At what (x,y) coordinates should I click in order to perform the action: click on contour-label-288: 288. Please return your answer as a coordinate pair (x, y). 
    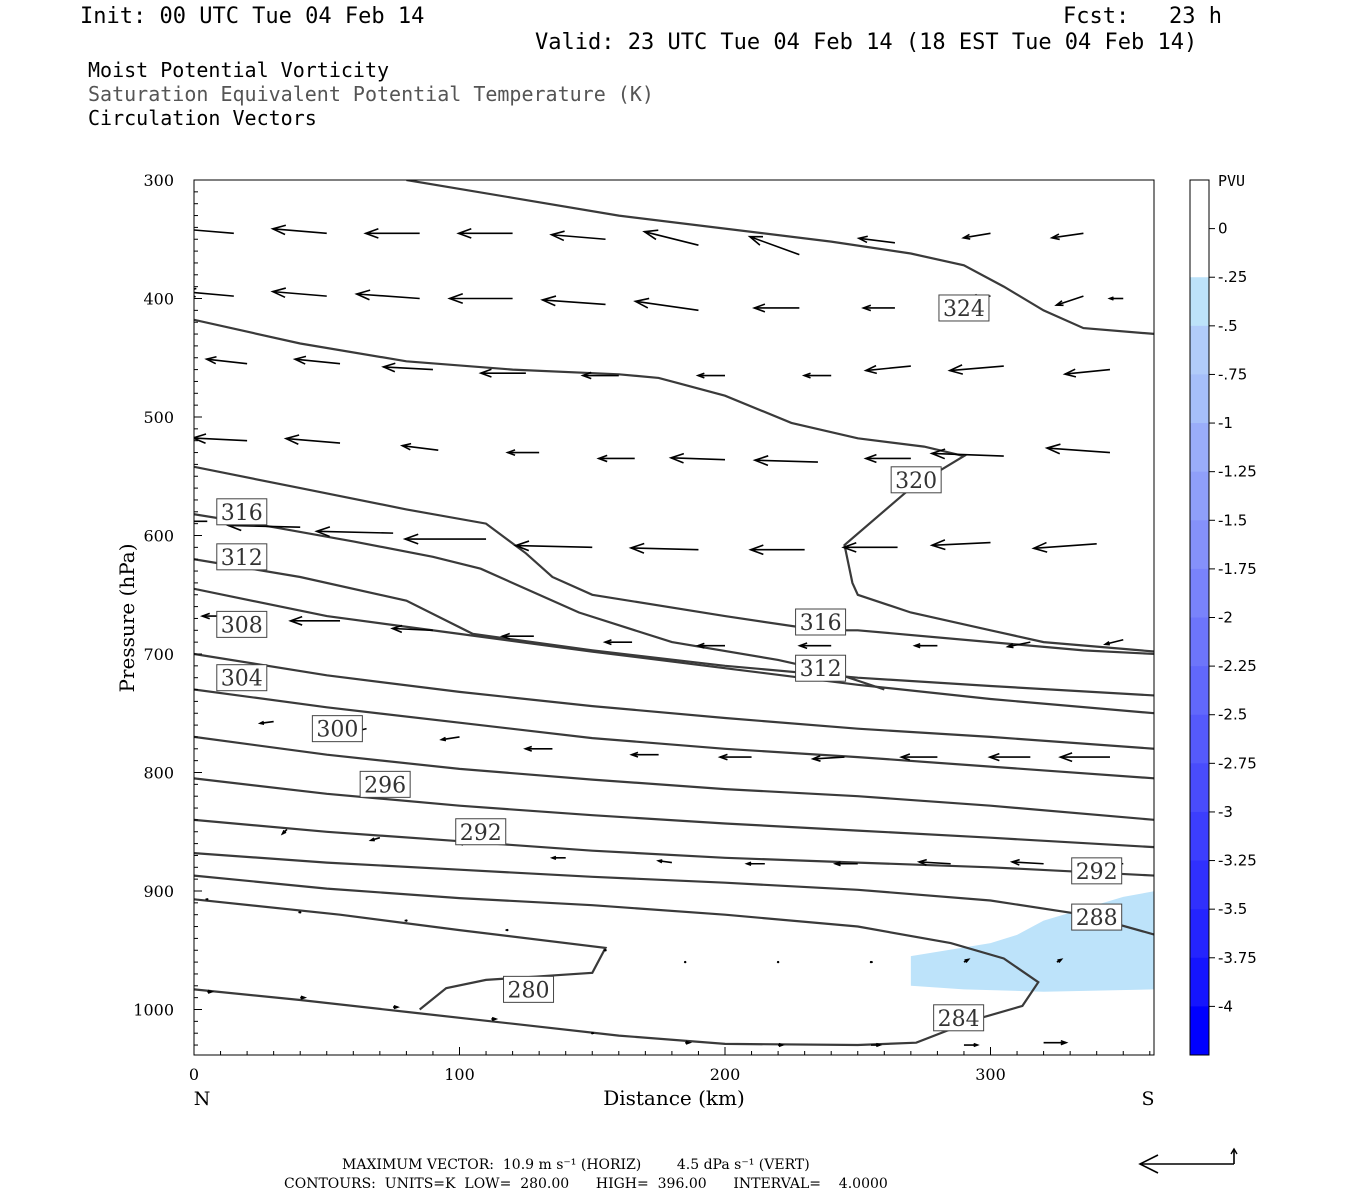
    Looking at the image, I should click on (1097, 918).